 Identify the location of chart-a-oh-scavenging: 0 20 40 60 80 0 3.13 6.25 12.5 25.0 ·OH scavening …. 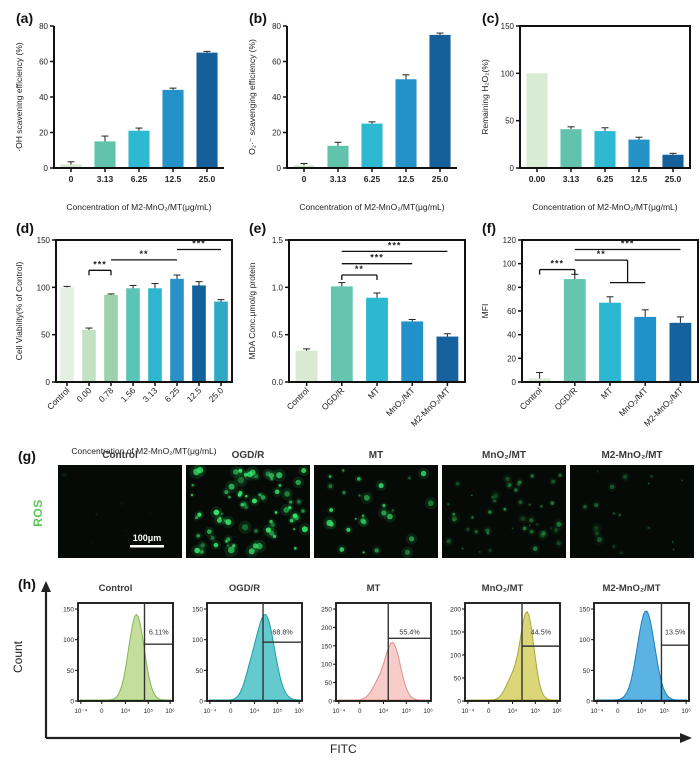
(119, 117).